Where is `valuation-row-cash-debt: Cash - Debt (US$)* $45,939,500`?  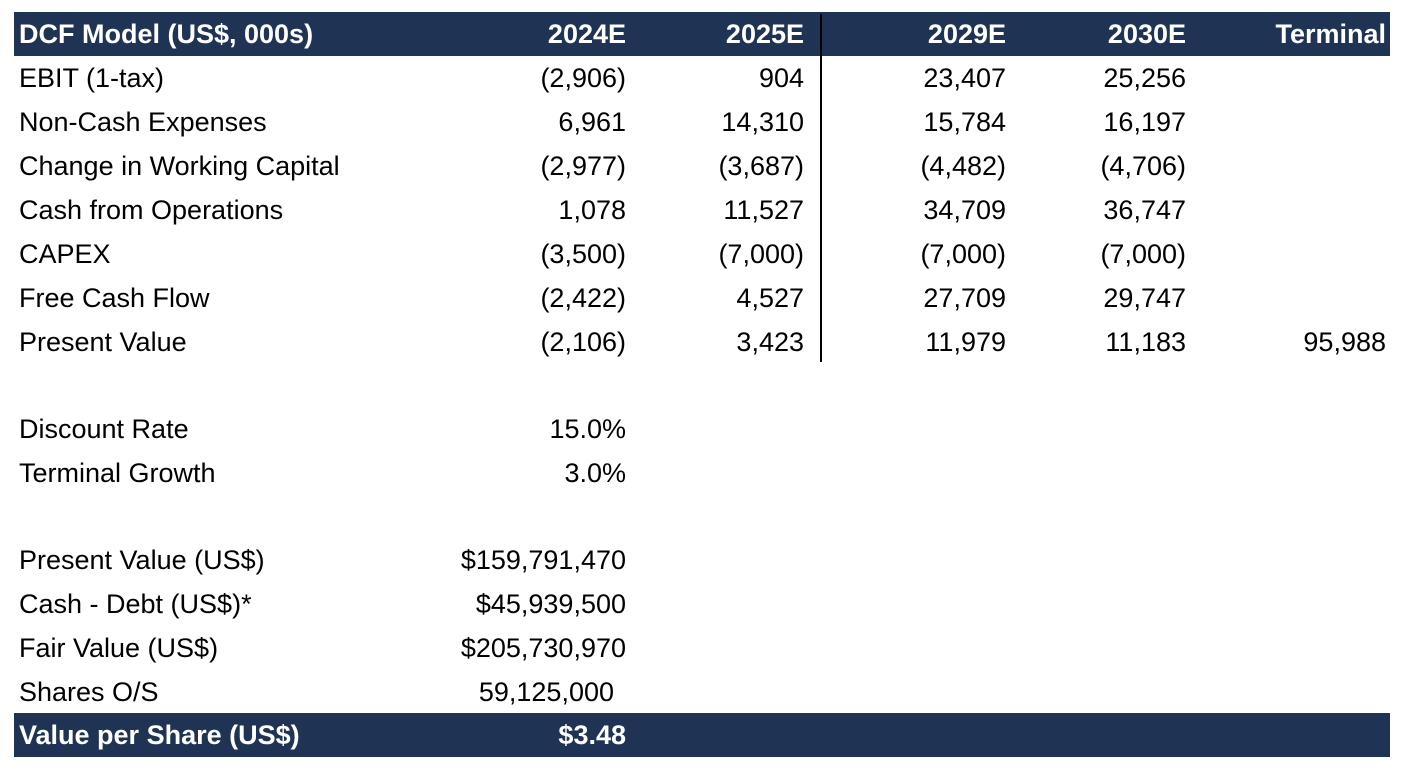 valuation-row-cash-debt: Cash - Debt (US$)* $45,939,500 is located at coordinates (702, 604).